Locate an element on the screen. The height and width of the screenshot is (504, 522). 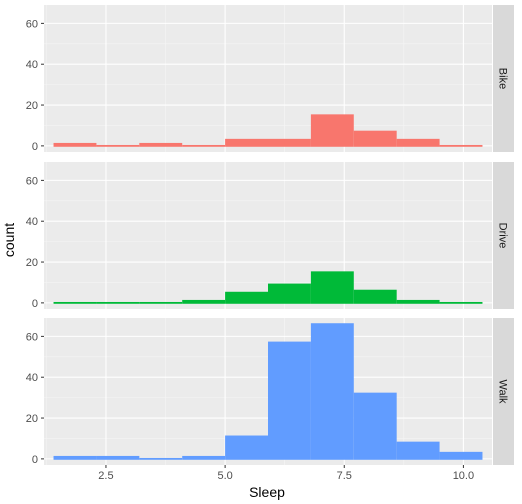
facet-strip-label: Walk is located at coordinates (503, 391).